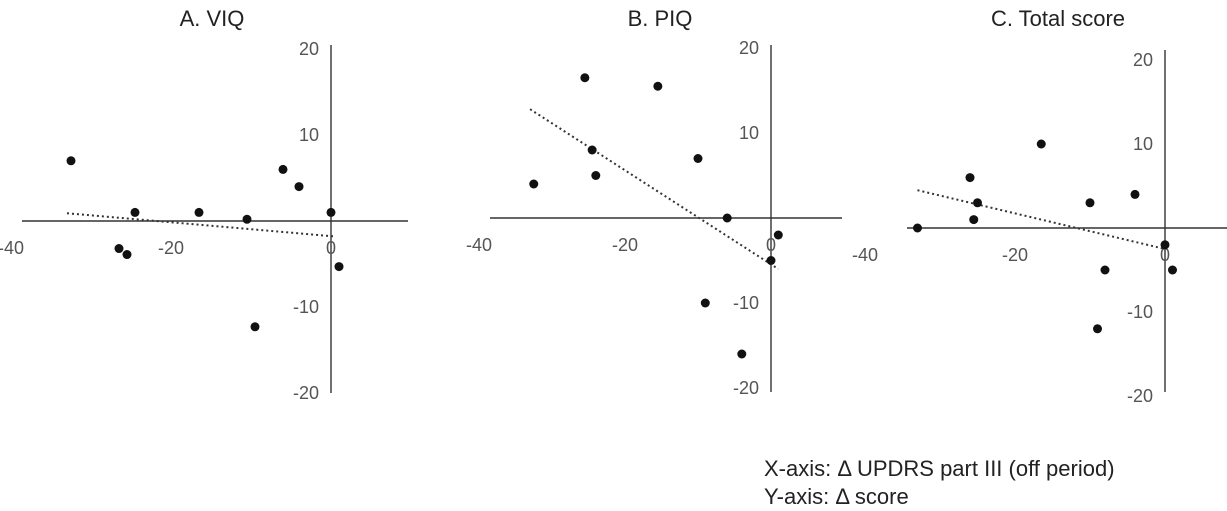 The image size is (1227, 511). Describe the element at coordinates (836, 496) in the screenshot. I see `y-axis-caption: Y-axis: Δ score` at that location.